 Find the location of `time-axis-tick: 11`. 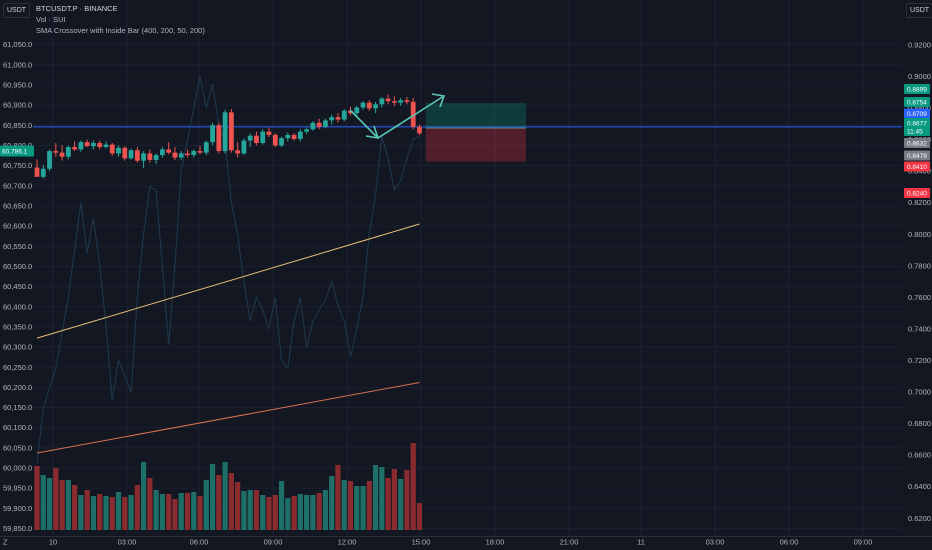

time-axis-tick: 11 is located at coordinates (641, 542).